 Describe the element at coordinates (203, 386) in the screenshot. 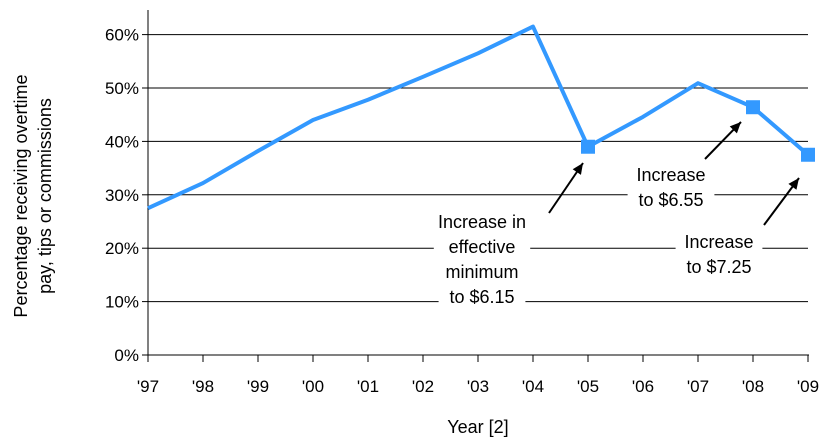

I see `x-tick-label: '98` at that location.